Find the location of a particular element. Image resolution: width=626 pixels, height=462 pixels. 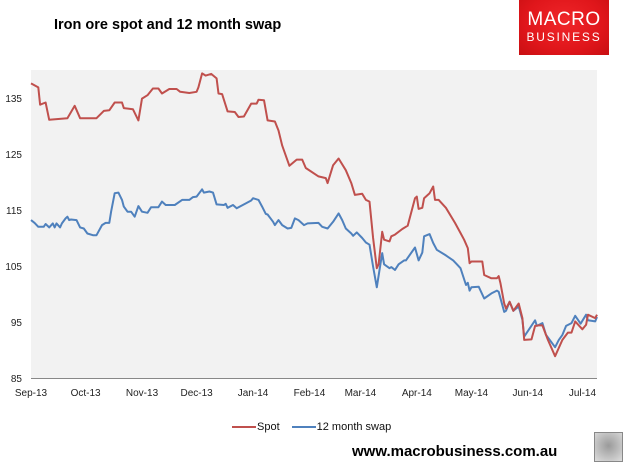

x-tick-label: Oct-13 is located at coordinates (86, 393).